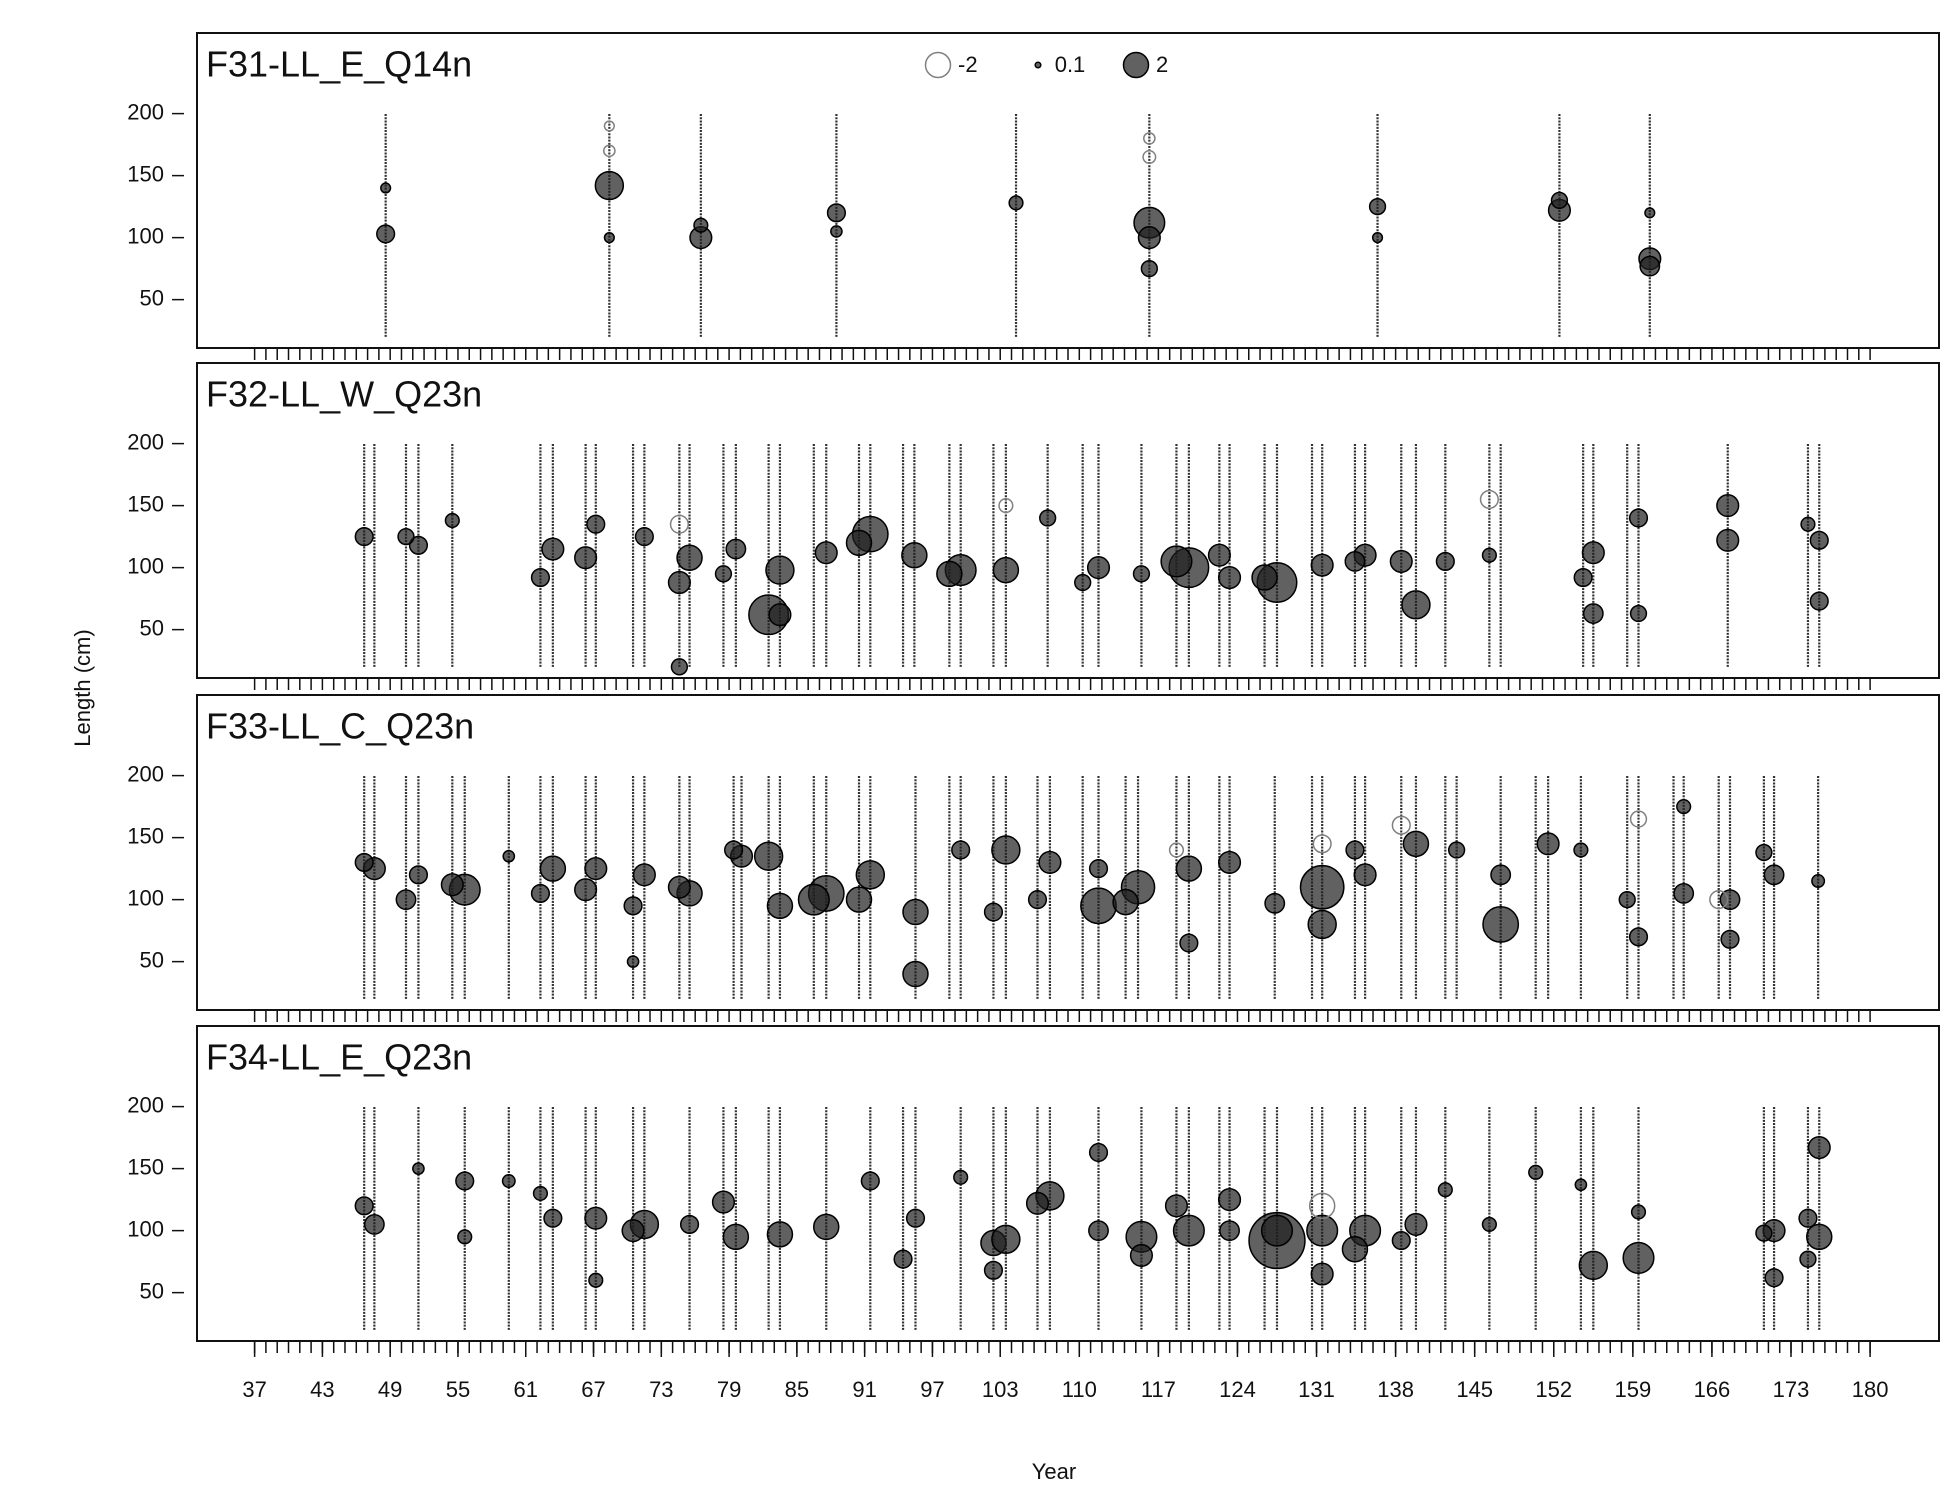 The height and width of the screenshot is (1500, 1950). I want to click on y-tick-label: 200, so click(145, 1104).